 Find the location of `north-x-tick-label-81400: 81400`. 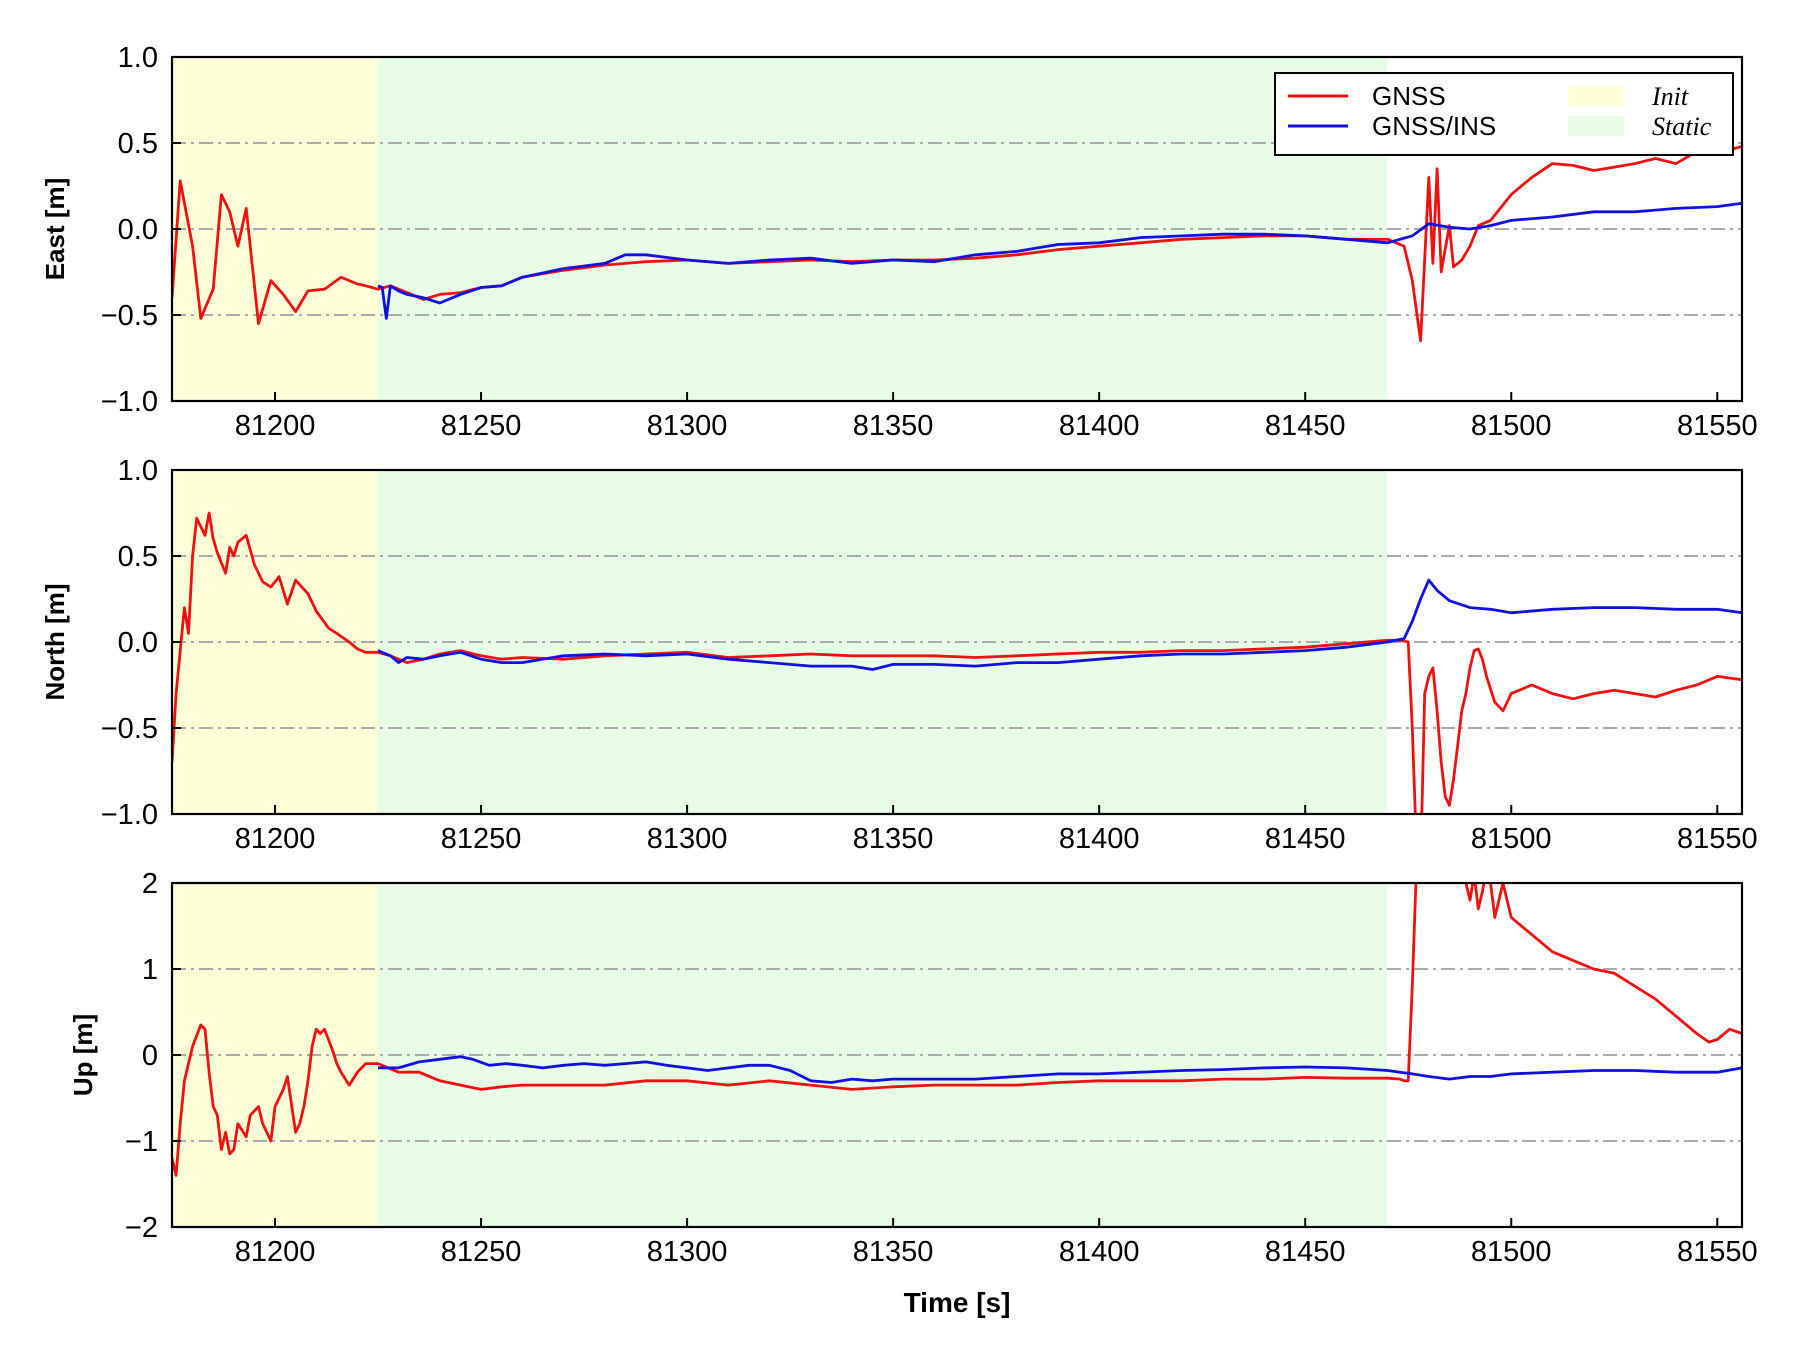

north-x-tick-label-81400: 81400 is located at coordinates (1099, 839).